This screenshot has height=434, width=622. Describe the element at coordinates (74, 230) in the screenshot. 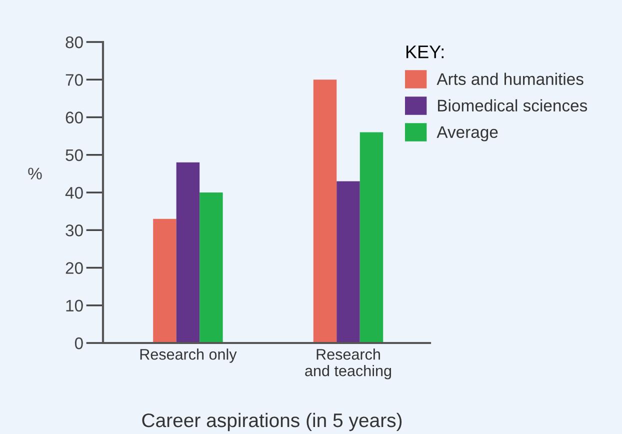

I see `y-tick-label: 30` at that location.